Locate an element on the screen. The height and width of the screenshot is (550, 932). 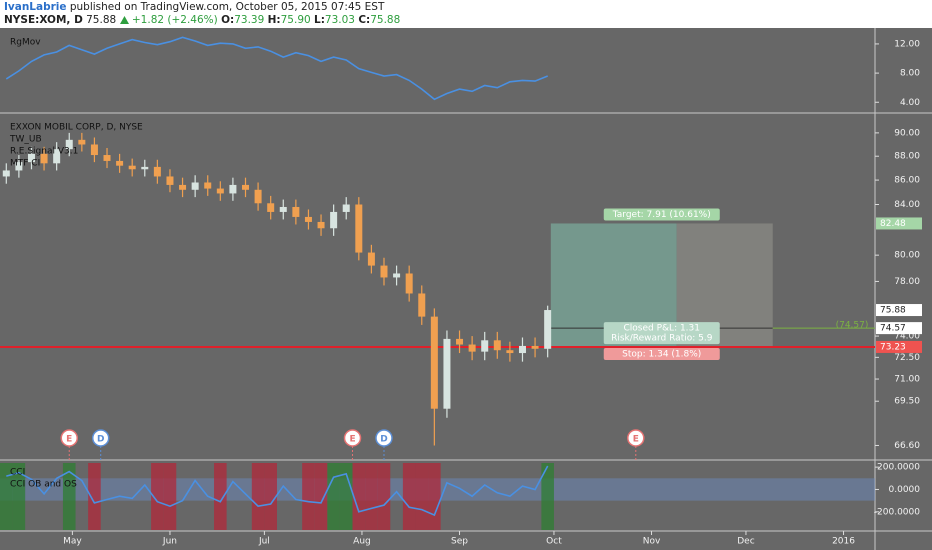
y-tick-label: 80.00 is located at coordinates (907, 256).